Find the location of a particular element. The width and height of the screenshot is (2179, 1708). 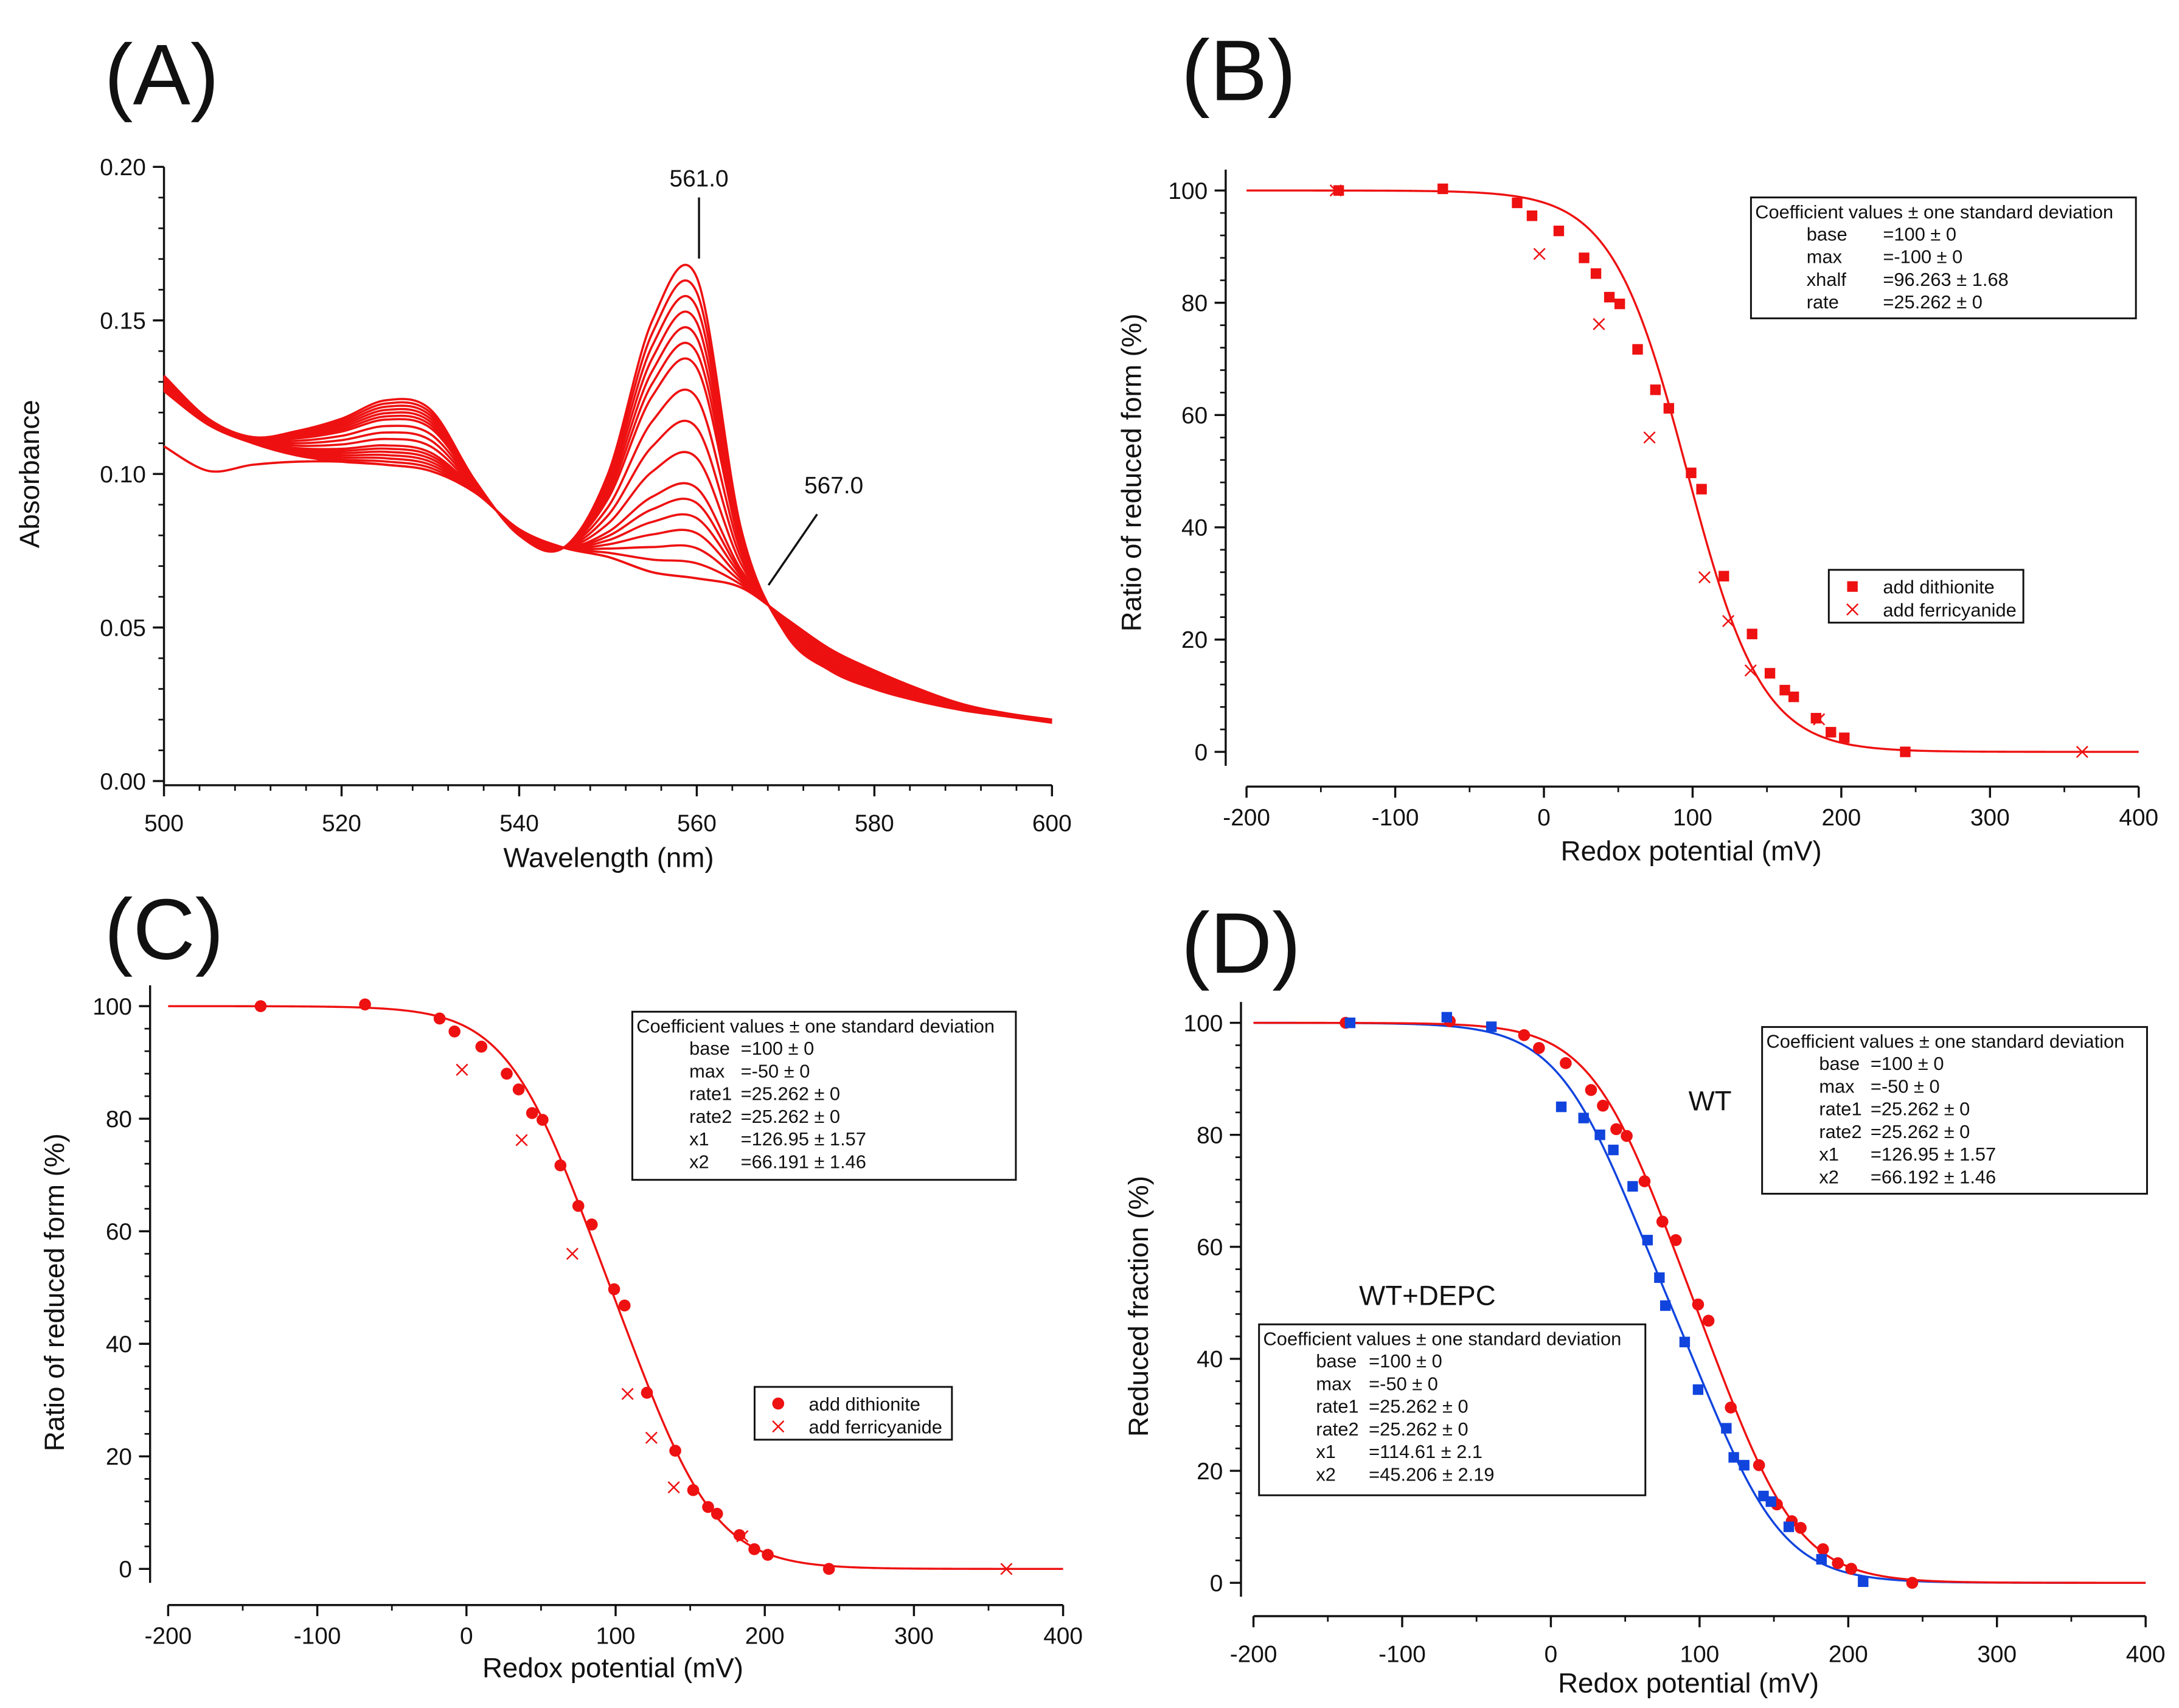

panel-b-coef-box-param-name: rate is located at coordinates (1823, 302).